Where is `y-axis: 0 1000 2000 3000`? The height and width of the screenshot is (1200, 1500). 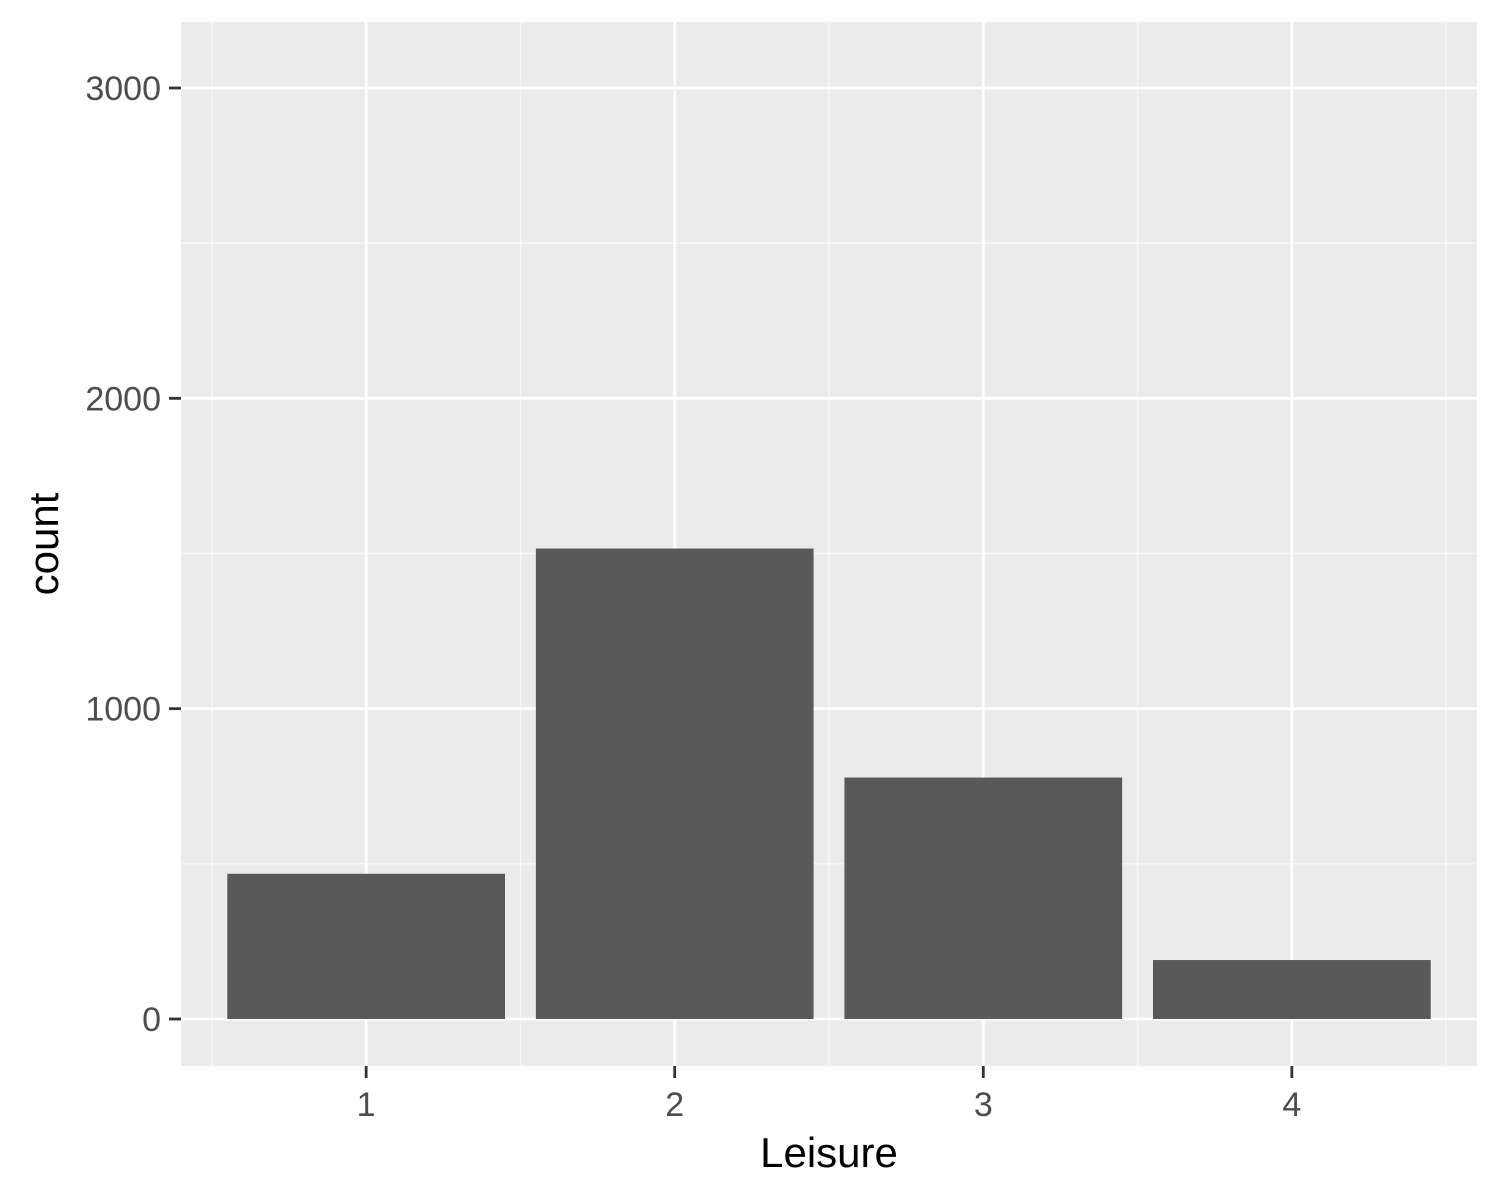
y-axis: 0 1000 2000 3000 is located at coordinates (133, 554).